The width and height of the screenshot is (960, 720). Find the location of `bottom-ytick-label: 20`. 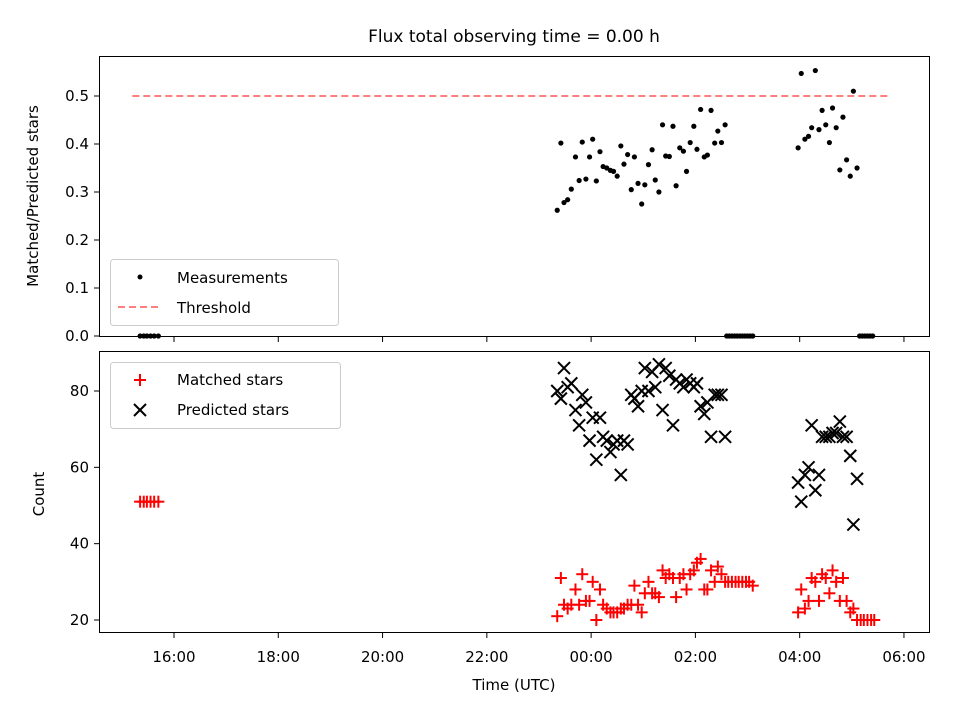

bottom-ytick-label: 20 is located at coordinates (79, 620).